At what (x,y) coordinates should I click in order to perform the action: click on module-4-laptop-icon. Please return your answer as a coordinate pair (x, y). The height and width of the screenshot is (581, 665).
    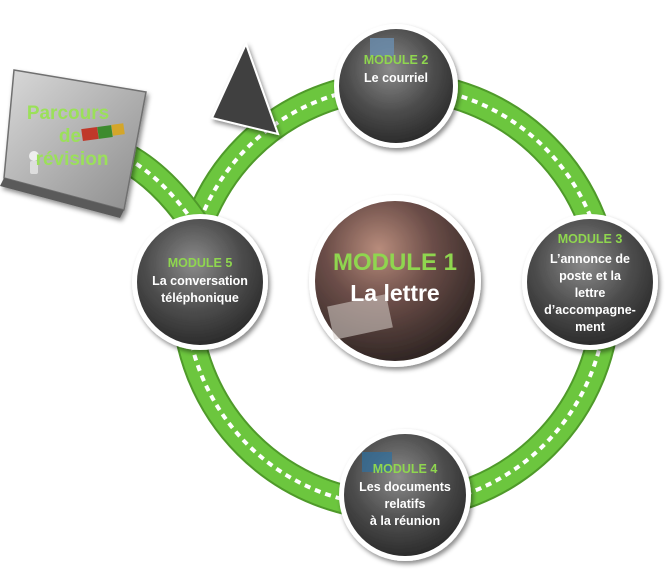
    Looking at the image, I should click on (377, 462).